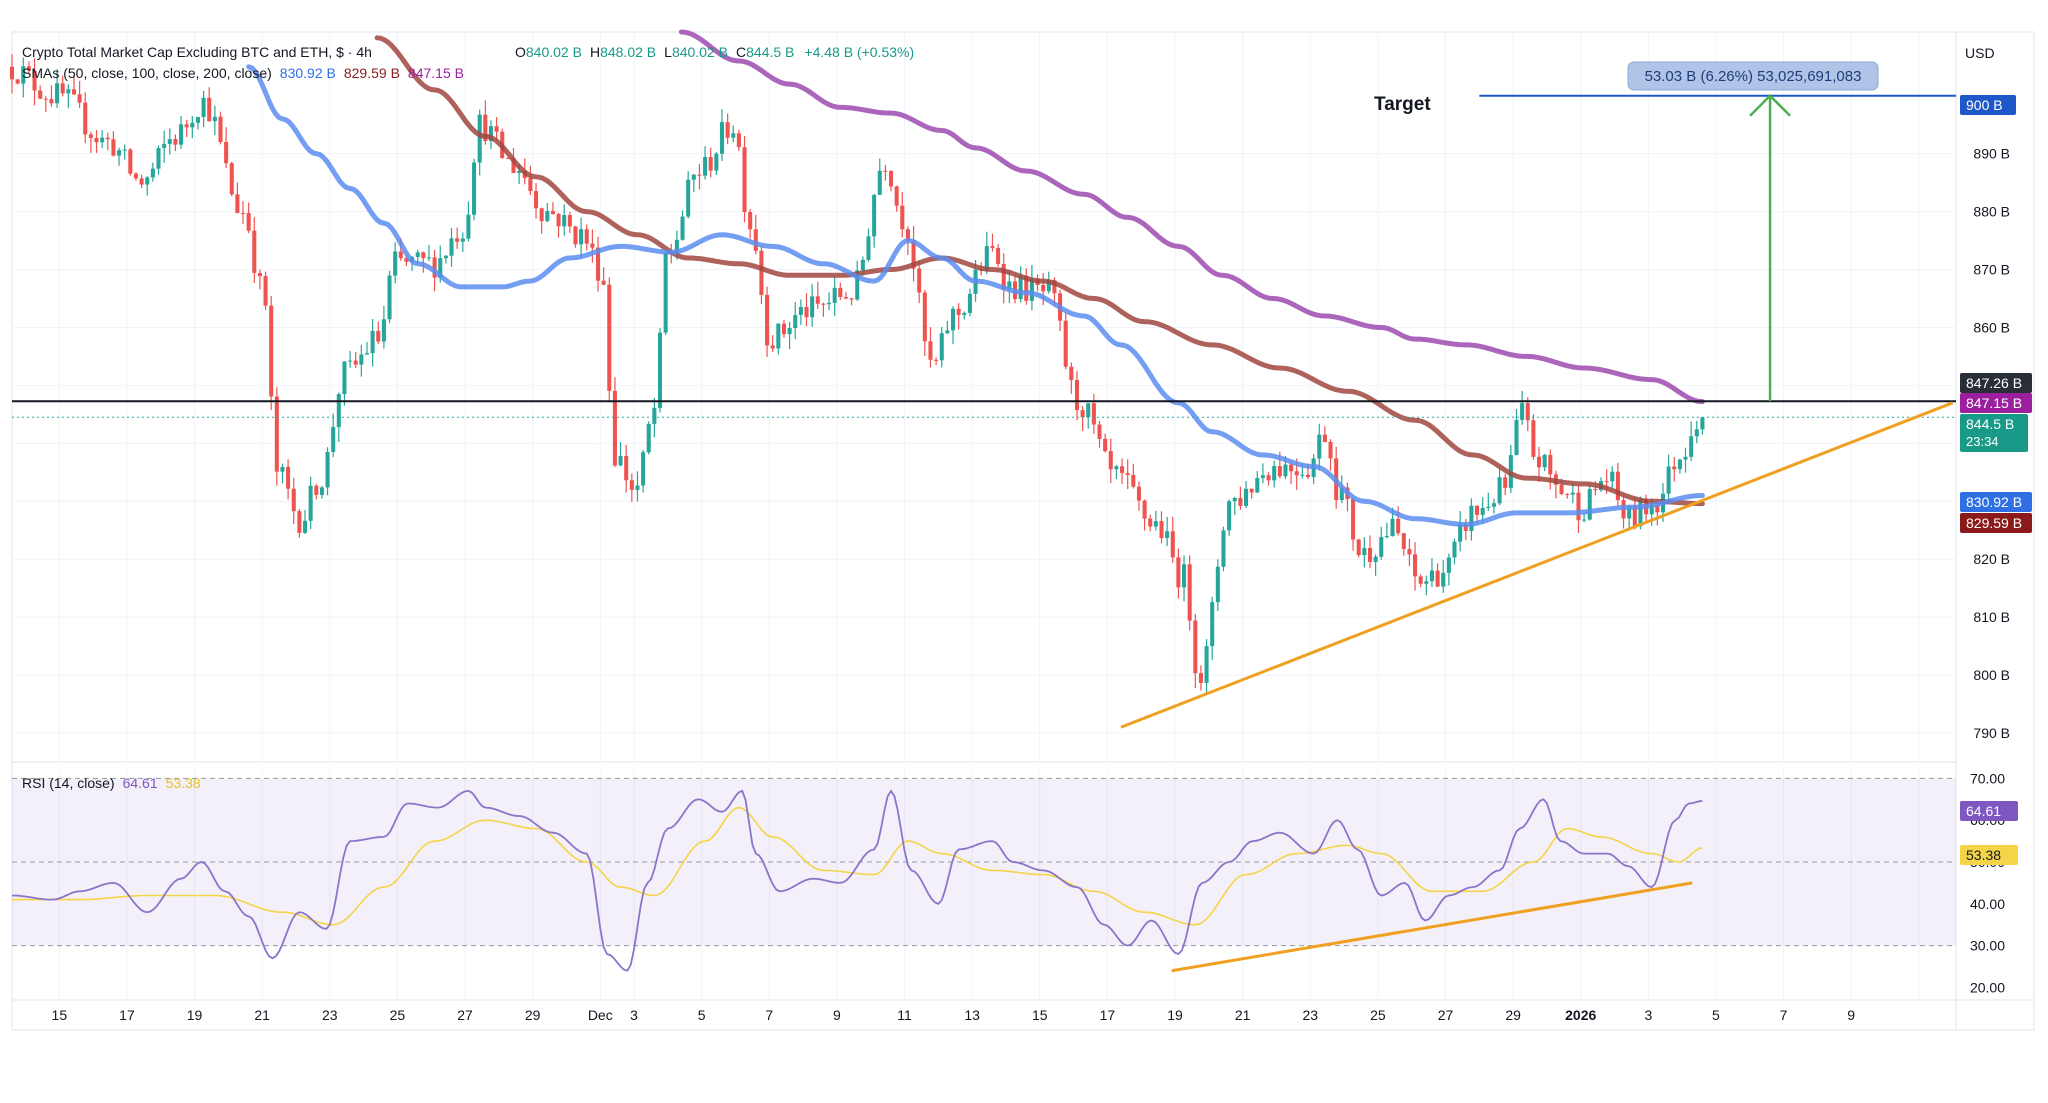 Image resolution: width=2048 pixels, height=1103 pixels. Describe the element at coordinates (1446, 1015) in the screenshot. I see `time-tick-label: 27` at that location.